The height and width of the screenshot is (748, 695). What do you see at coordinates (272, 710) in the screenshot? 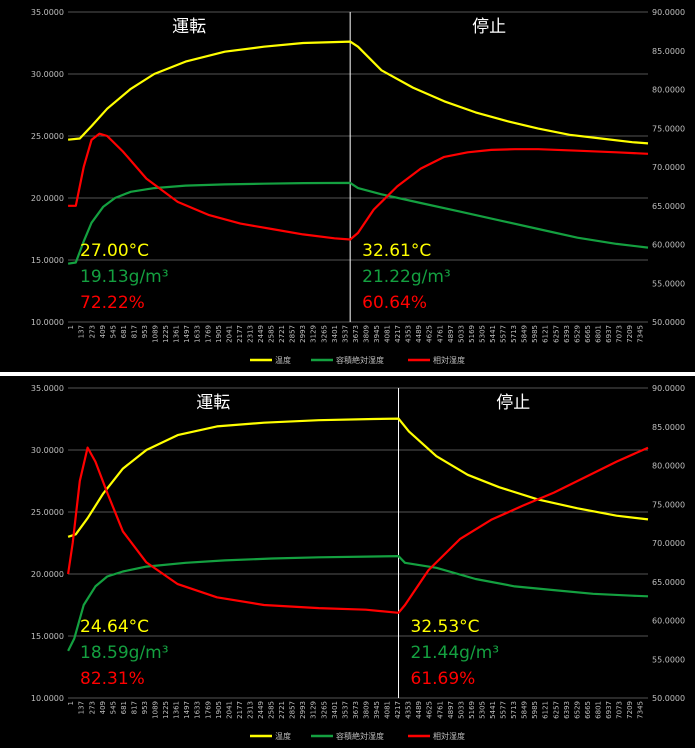
I see `x-axis-tick-label: 2585` at bounding box center [272, 710].